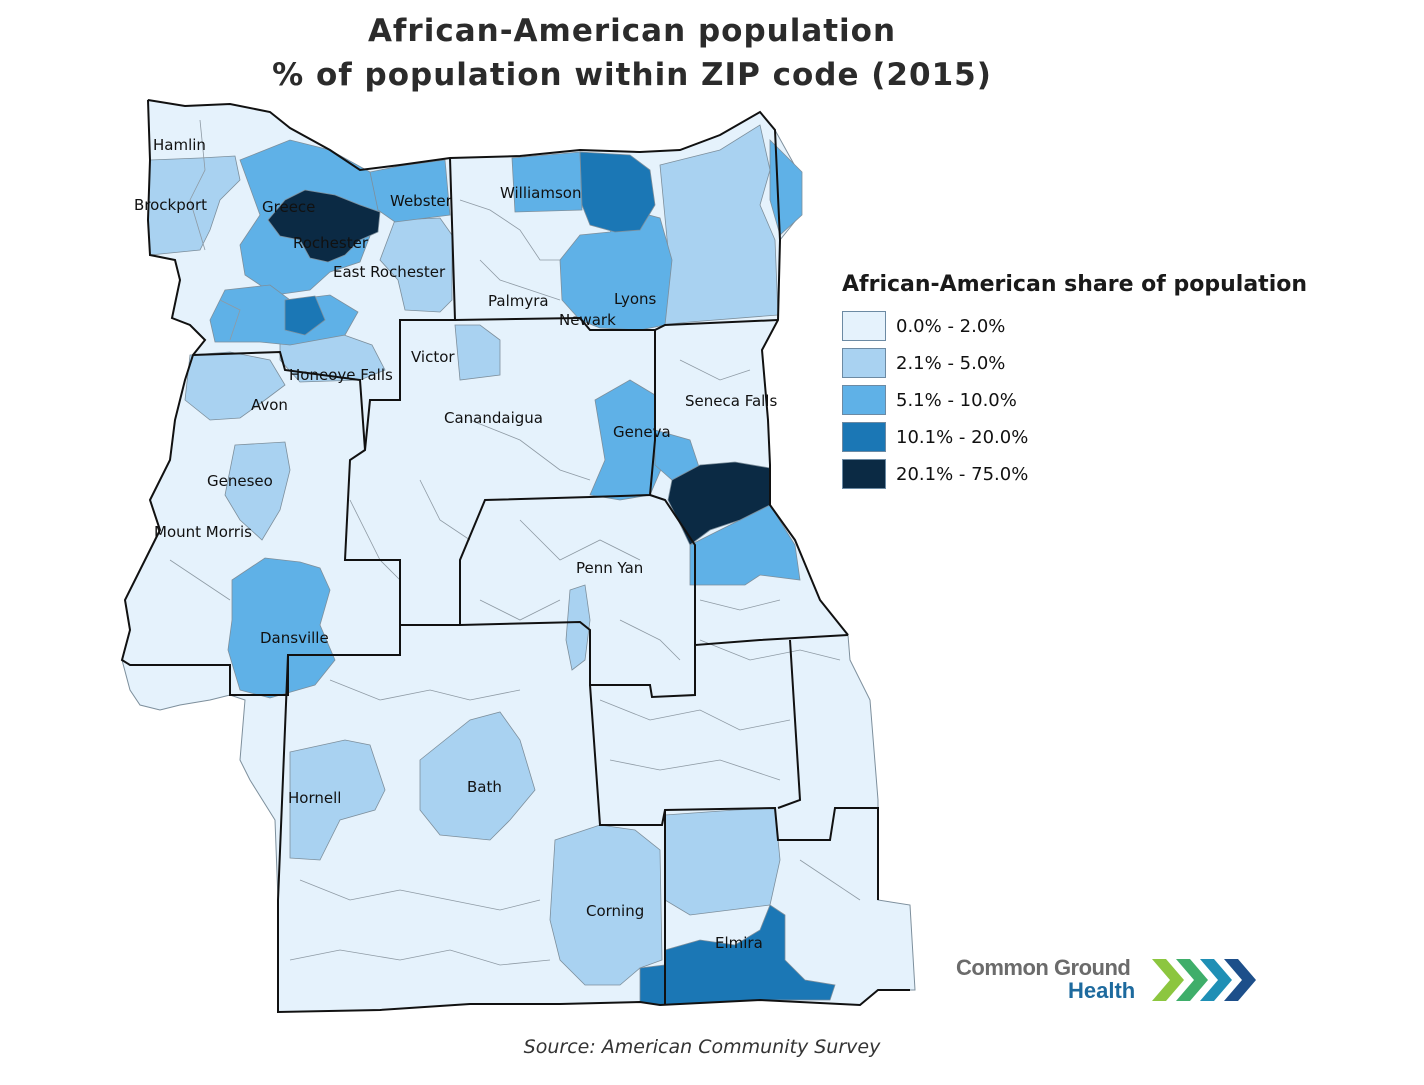 This screenshot has width=1424, height=1085. I want to click on label-geneseo: Geneseo, so click(240, 481).